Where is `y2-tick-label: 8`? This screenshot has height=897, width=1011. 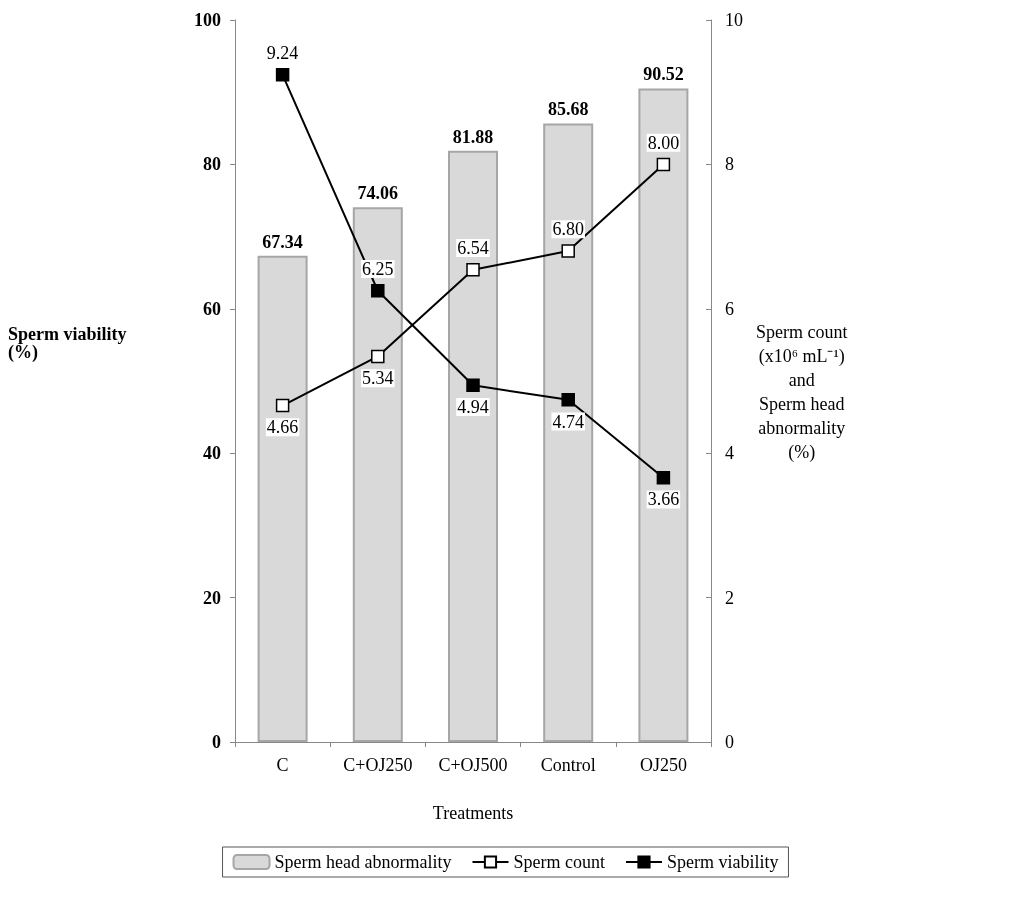 y2-tick-label: 8 is located at coordinates (729, 164).